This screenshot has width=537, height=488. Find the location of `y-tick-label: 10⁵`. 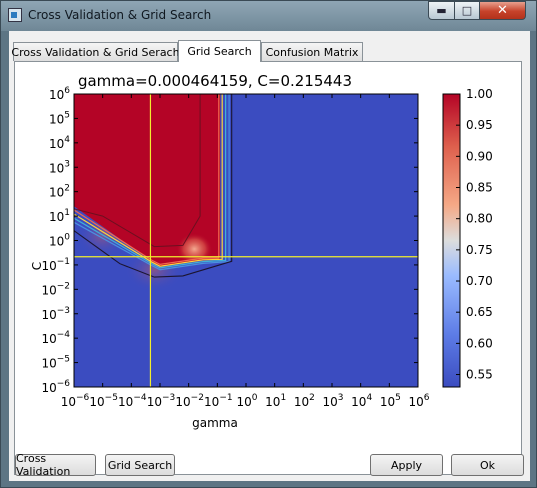

y-tick-label: 10⁵ is located at coordinates (59, 118).